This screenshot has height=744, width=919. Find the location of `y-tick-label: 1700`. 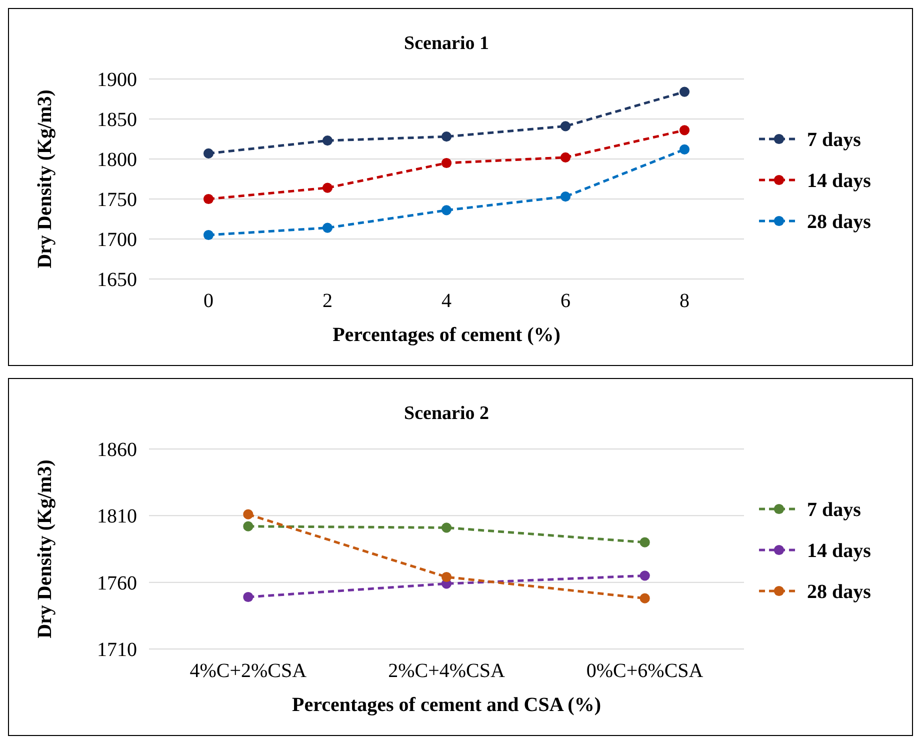

y-tick-label: 1700 is located at coordinates (117, 240).